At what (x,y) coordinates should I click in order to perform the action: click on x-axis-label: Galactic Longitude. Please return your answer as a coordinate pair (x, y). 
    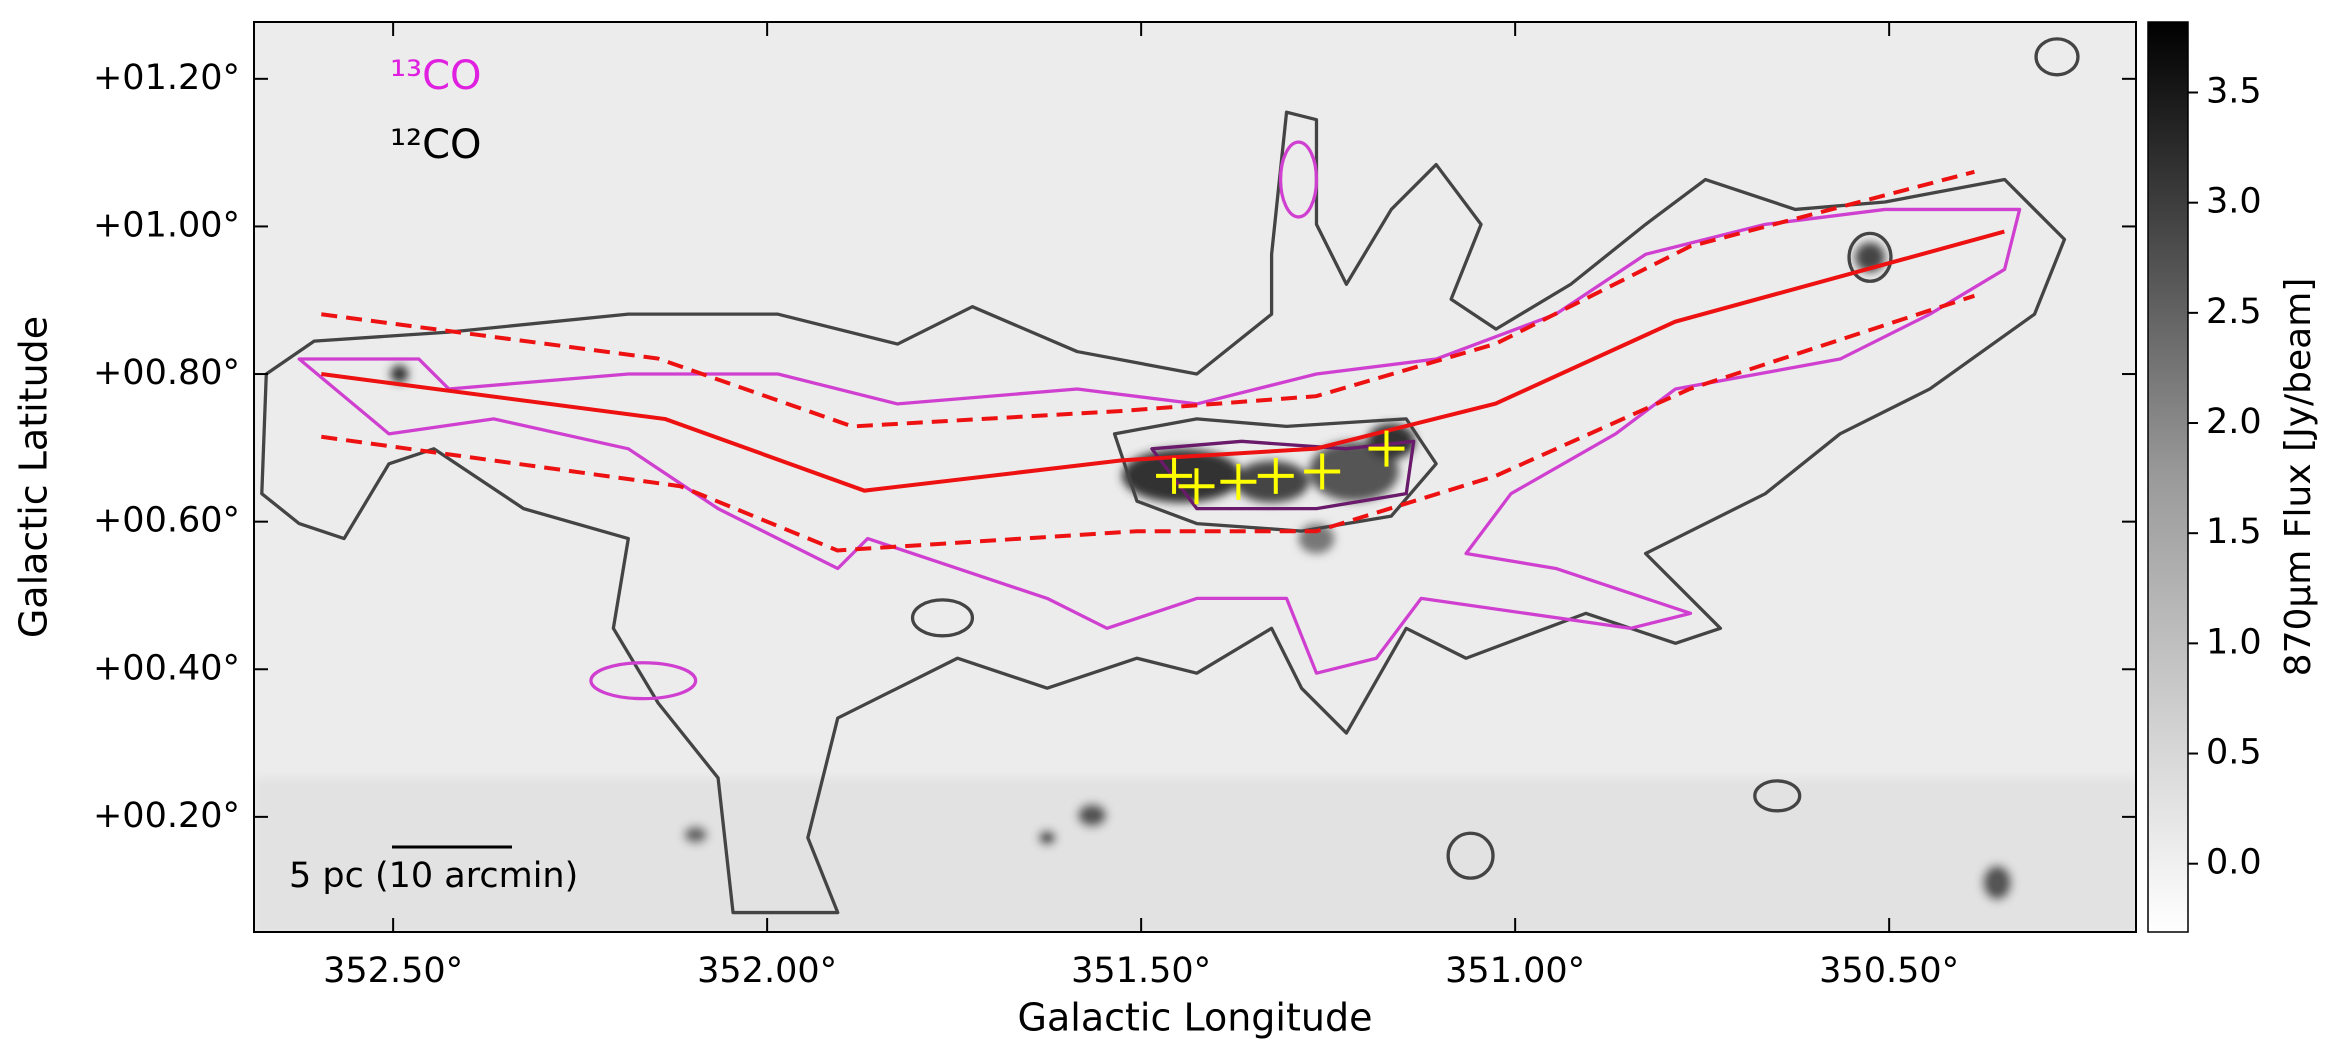
    Looking at the image, I should click on (1195, 1018).